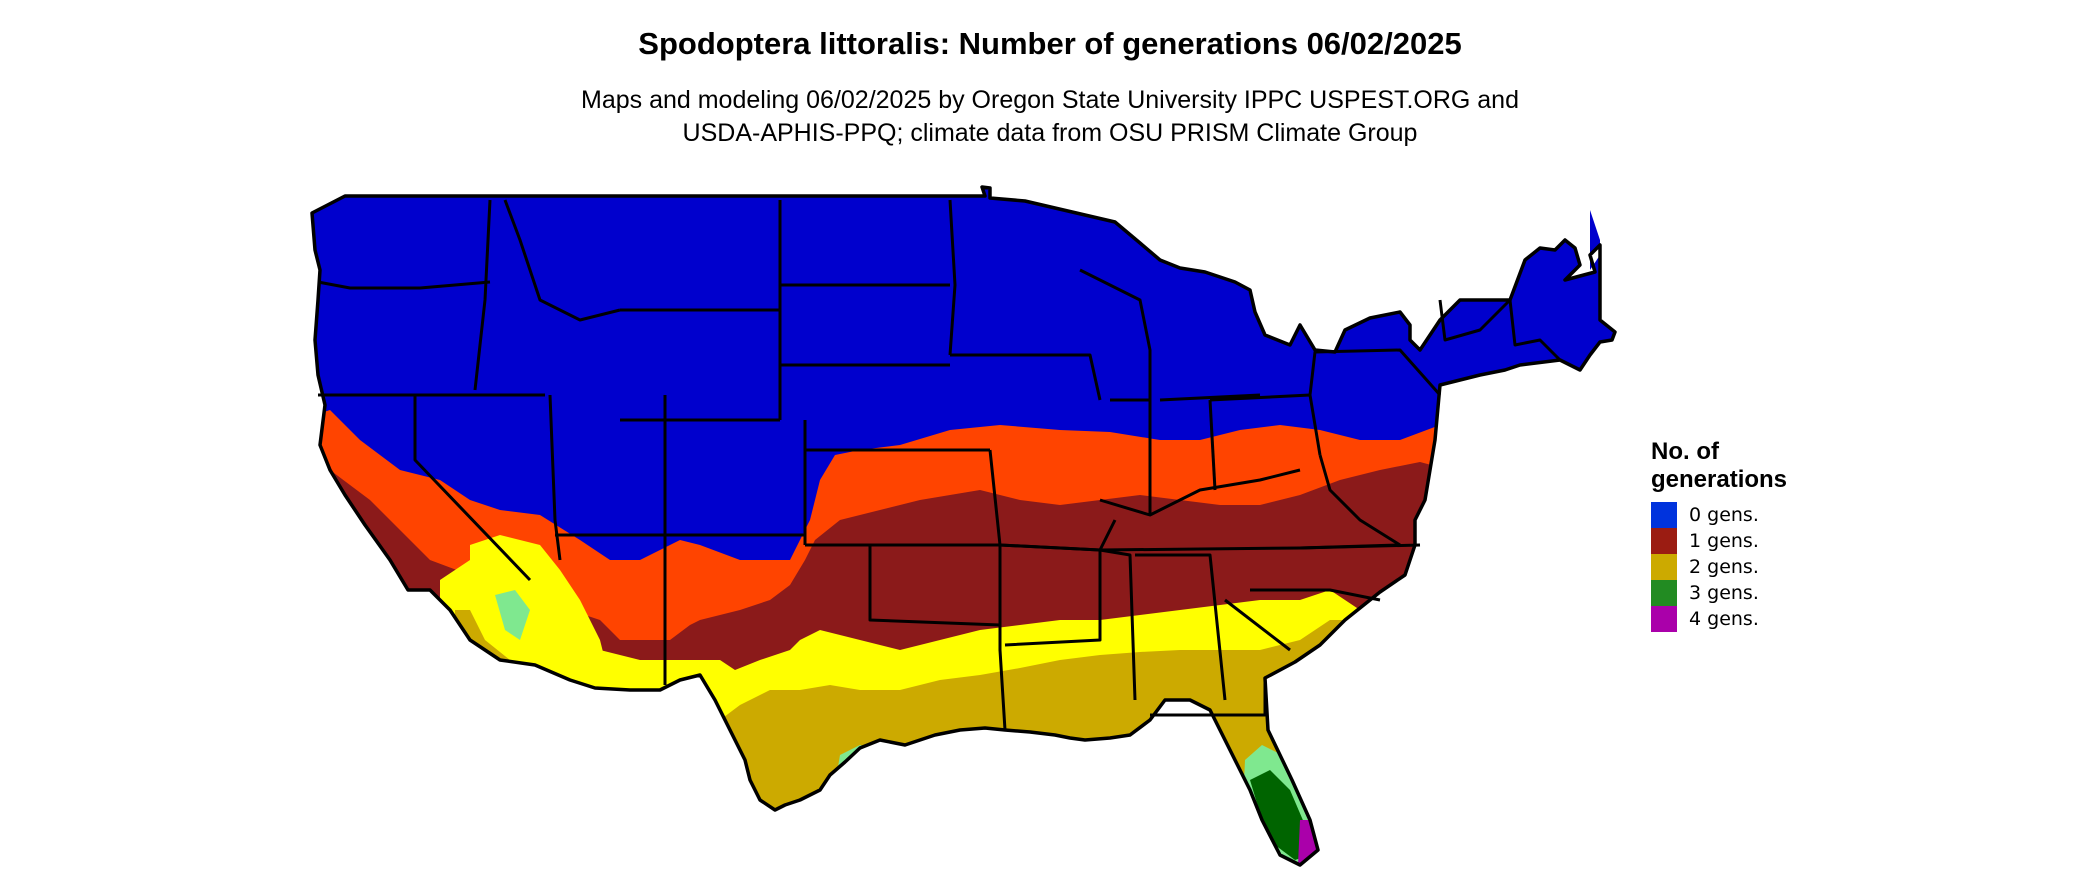 The width and height of the screenshot is (2100, 892). Describe the element at coordinates (1664, 541) in the screenshot. I see `legend-swatch-1-gens` at that location.